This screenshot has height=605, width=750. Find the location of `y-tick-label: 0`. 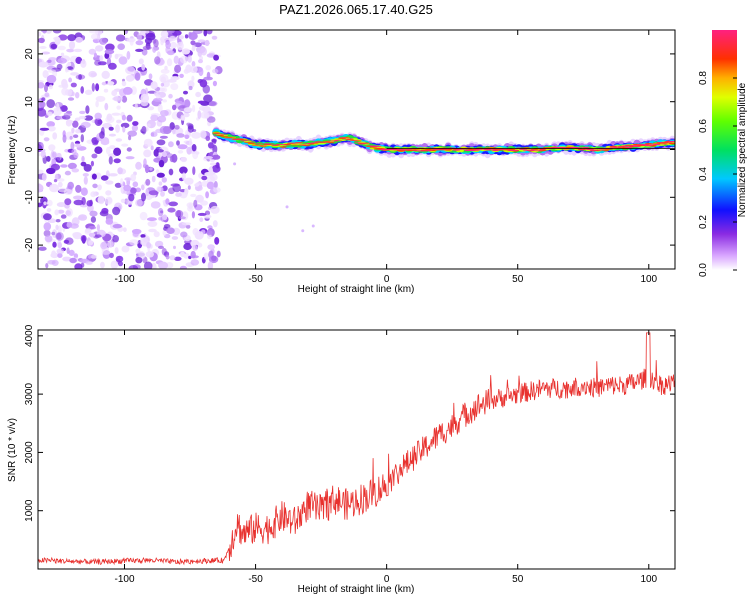

y-tick-label: 0 is located at coordinates (29, 149).